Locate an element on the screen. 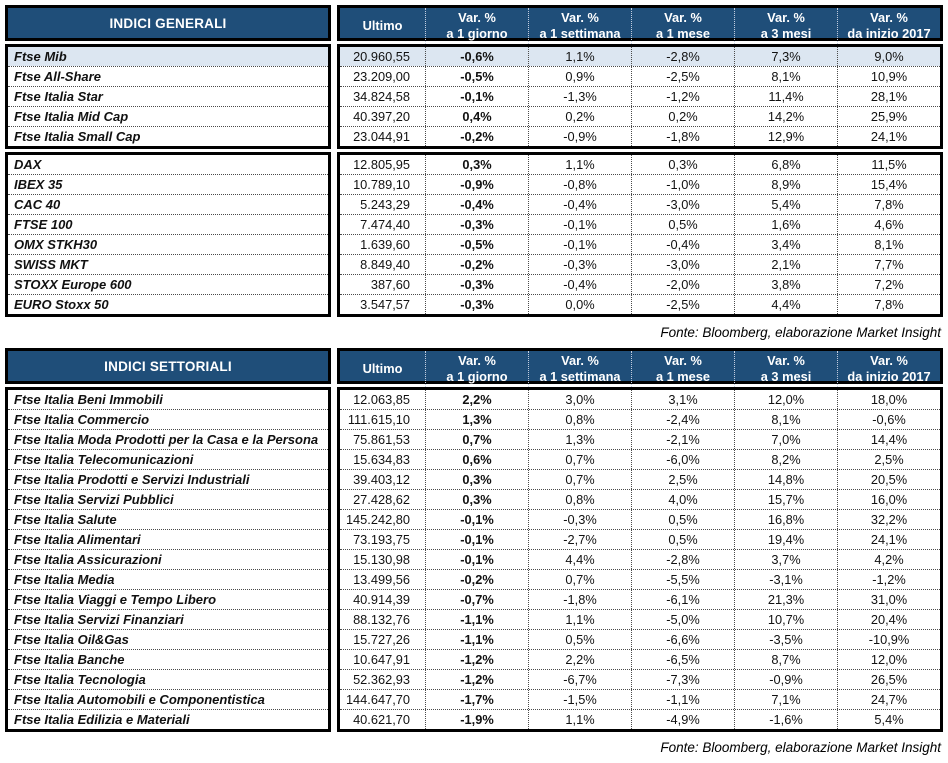  var-1-month-value: 2,5% is located at coordinates (682, 479).